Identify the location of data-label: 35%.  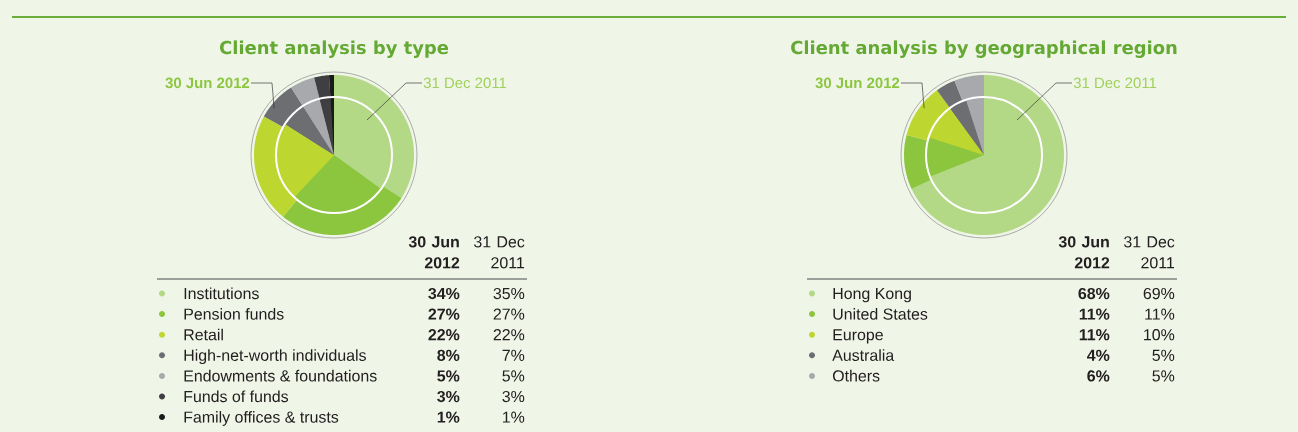
(509, 293).